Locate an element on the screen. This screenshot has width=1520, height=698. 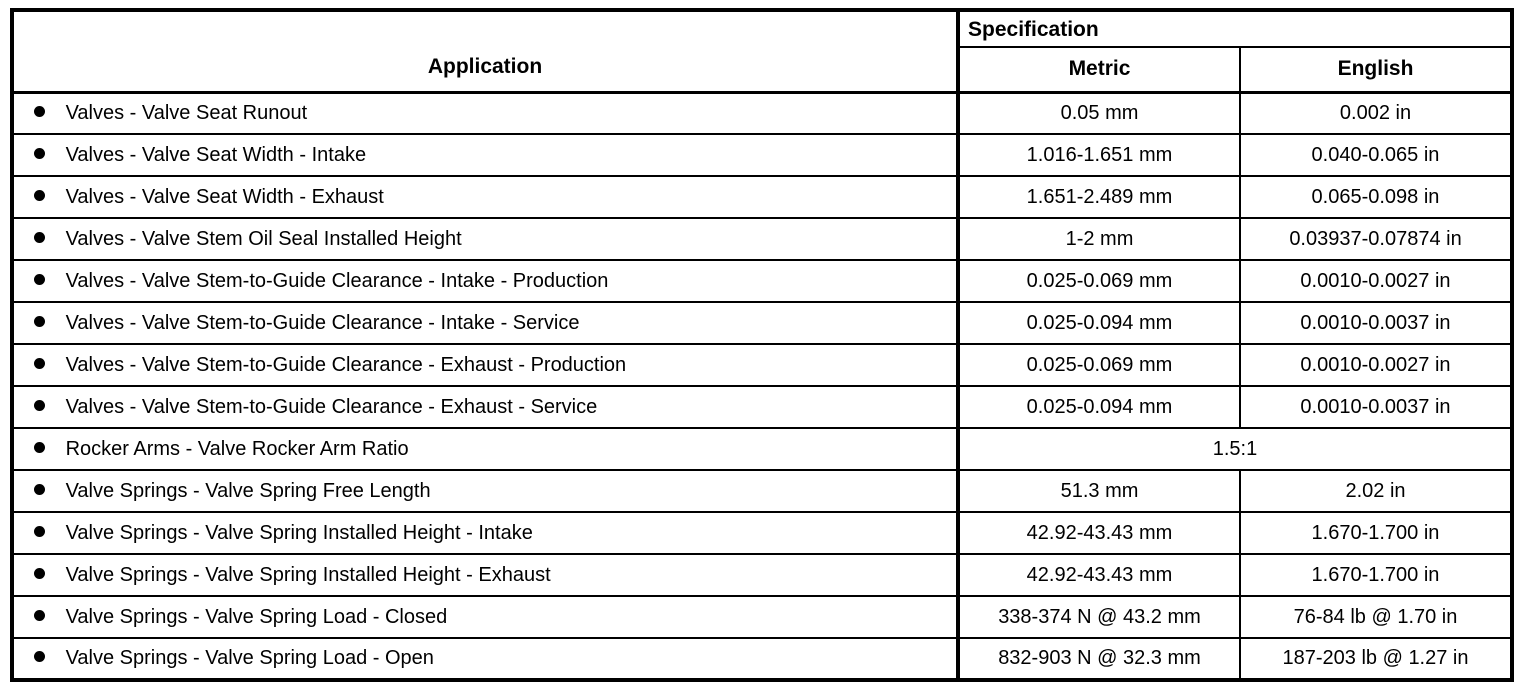
application-label: Valves - Valve Seat Width - Intake is located at coordinates (216, 154).